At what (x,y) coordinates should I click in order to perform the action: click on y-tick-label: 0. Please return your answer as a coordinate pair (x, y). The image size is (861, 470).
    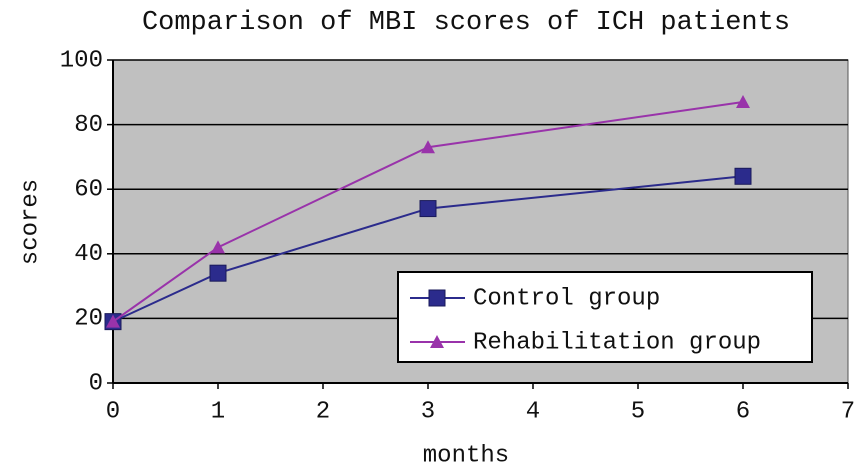
    Looking at the image, I should click on (96, 383).